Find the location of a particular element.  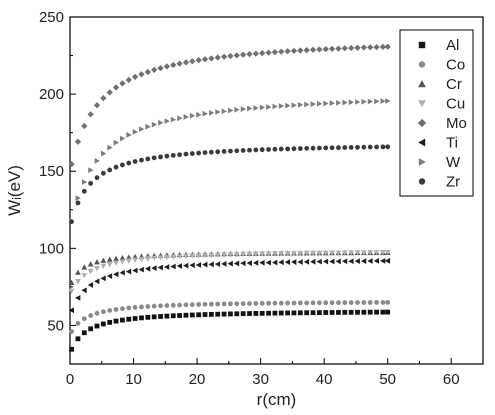

x-tick-label: 30 is located at coordinates (260, 379).